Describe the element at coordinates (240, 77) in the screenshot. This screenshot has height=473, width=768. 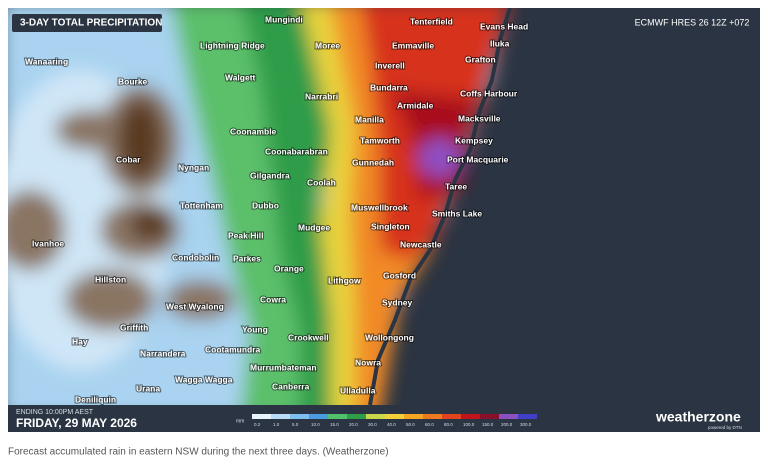
I see `town-label: Walgett` at that location.